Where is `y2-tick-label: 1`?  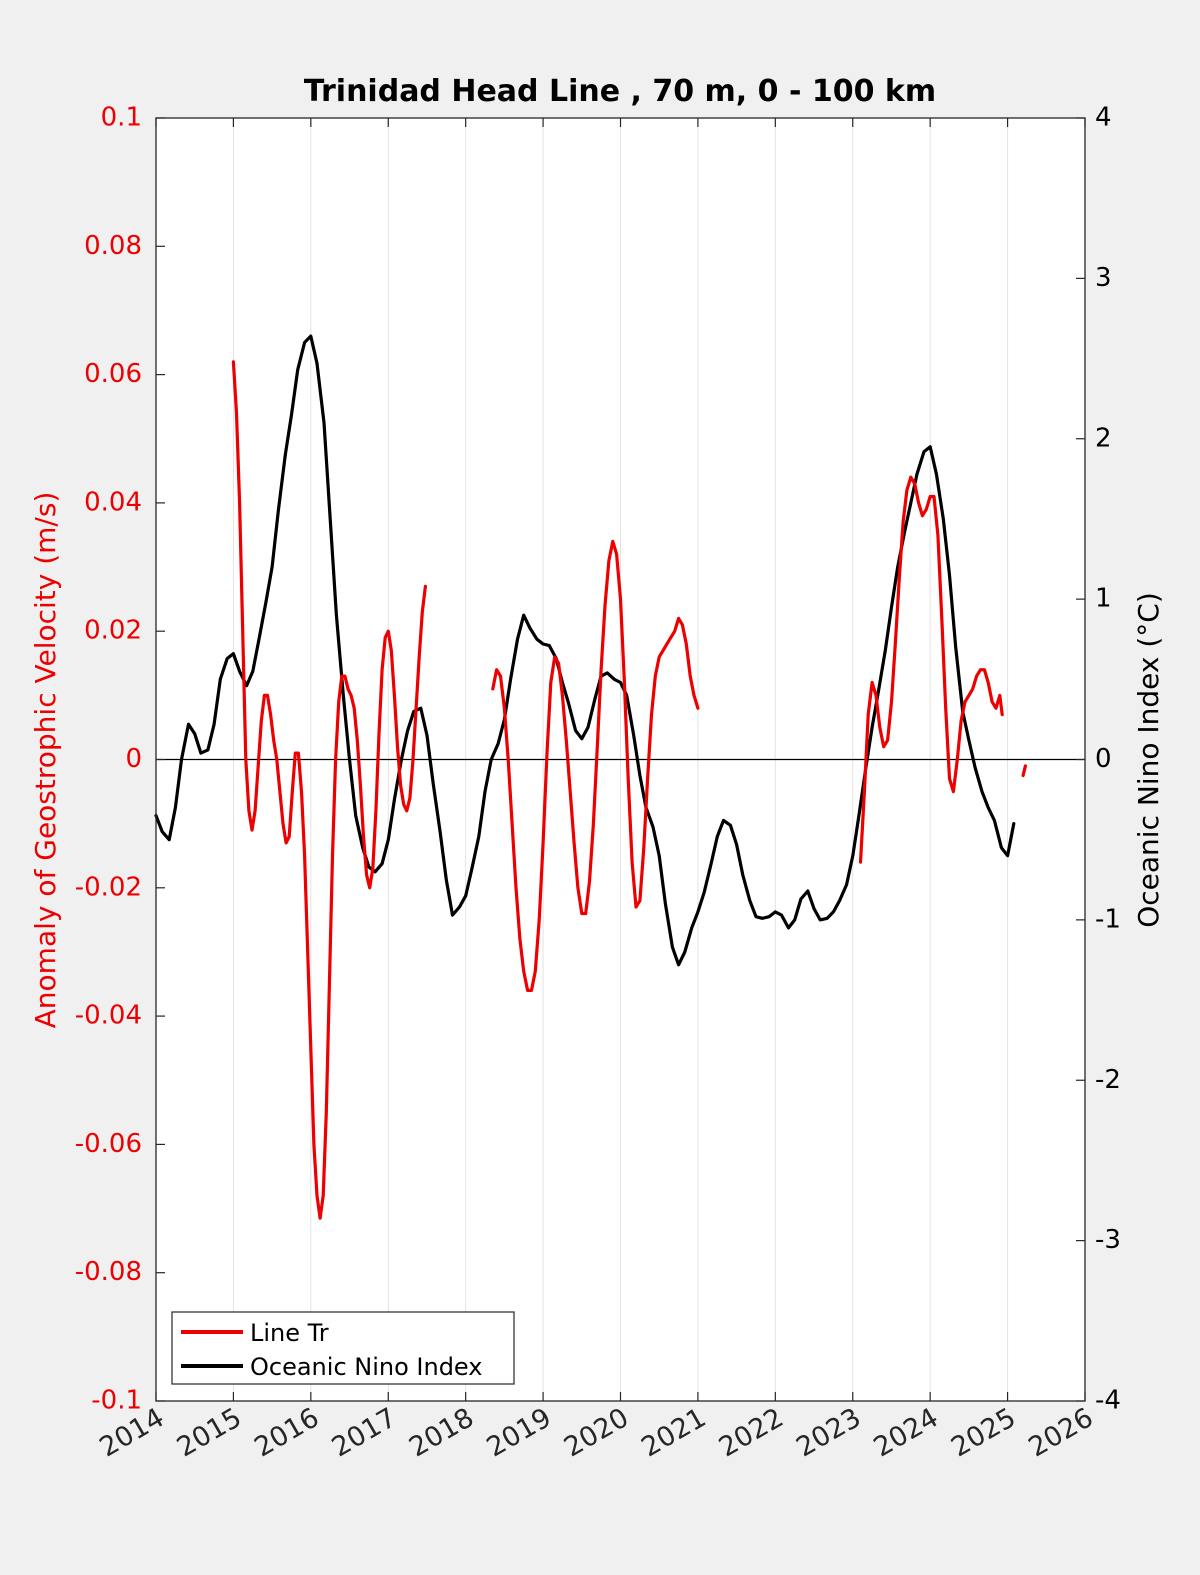
y2-tick-label: 1 is located at coordinates (1103, 599).